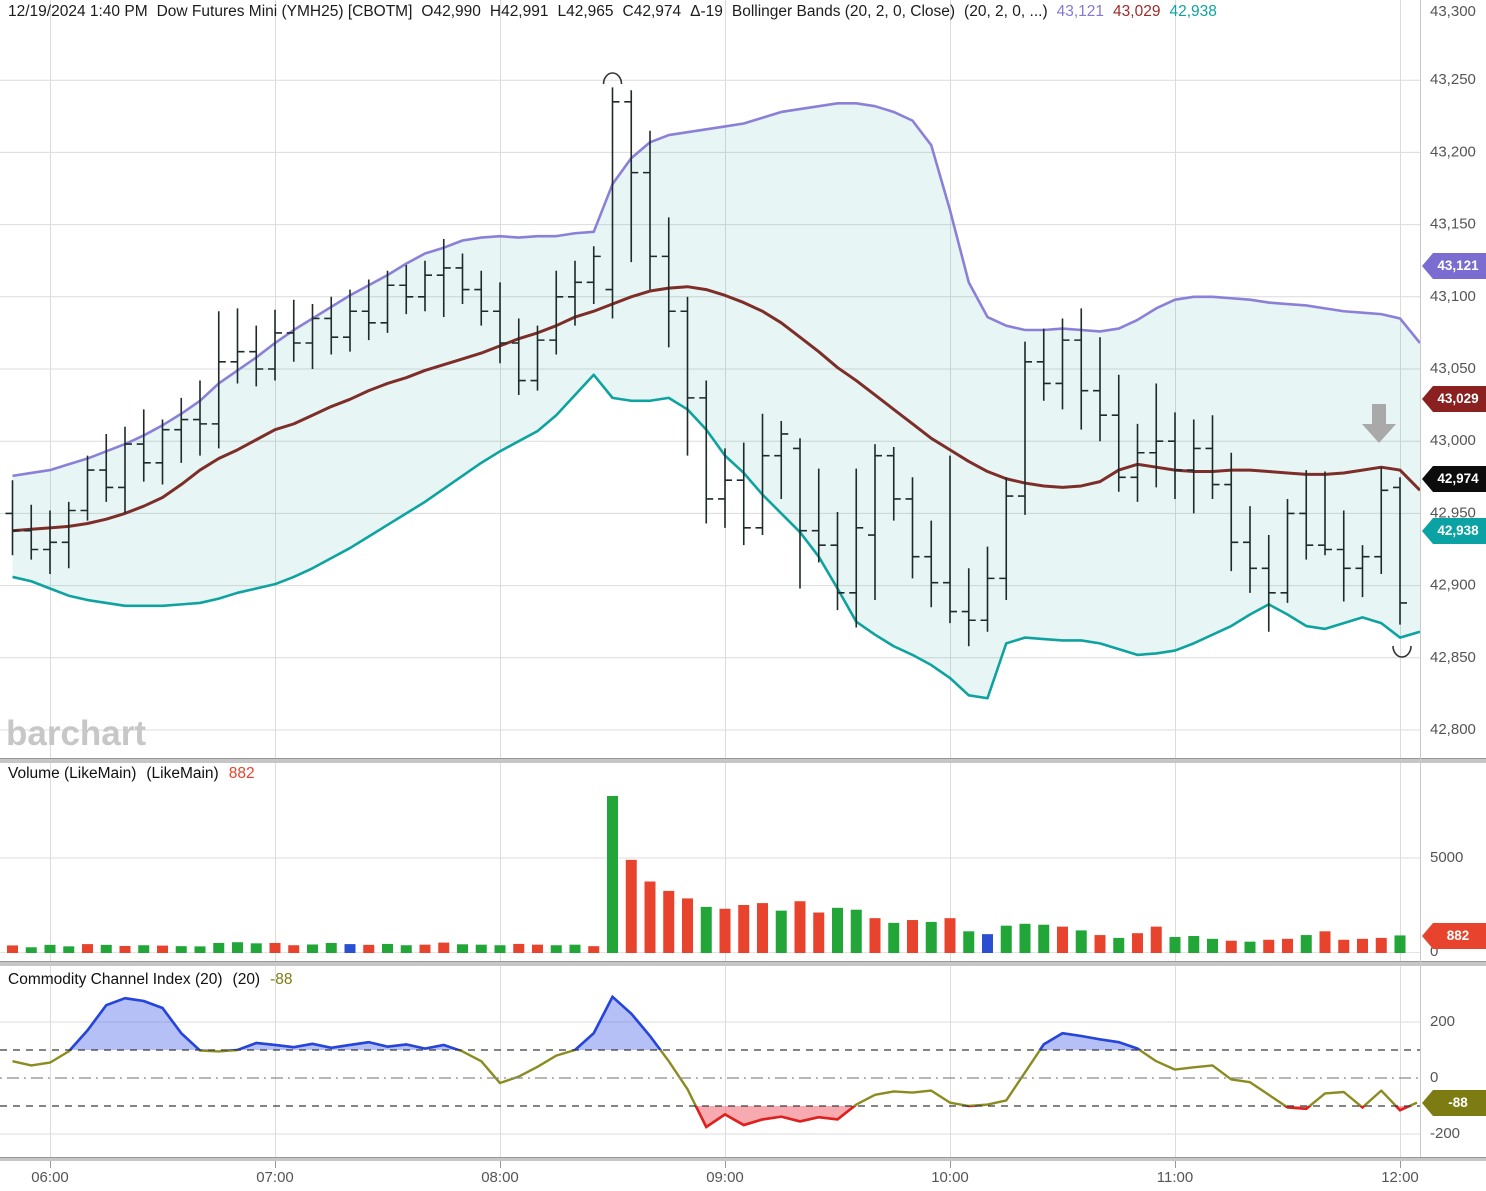 The image size is (1486, 1191). I want to click on cci-oversold-fill, so click(714, 1116).